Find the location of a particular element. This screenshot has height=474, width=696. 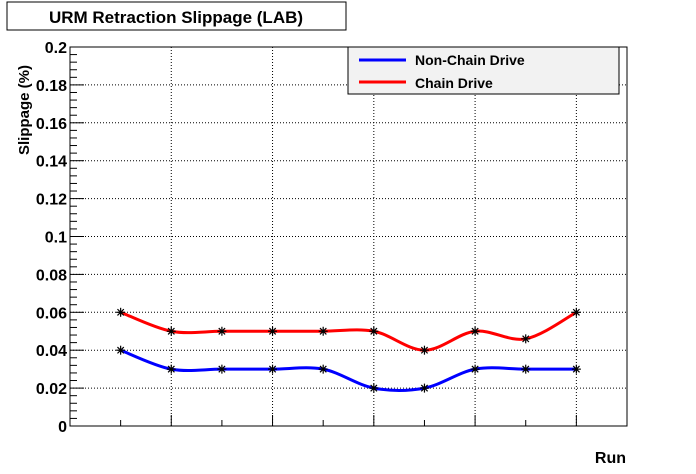

legend: Non-Chain Drive Chain Drive is located at coordinates (483, 70).